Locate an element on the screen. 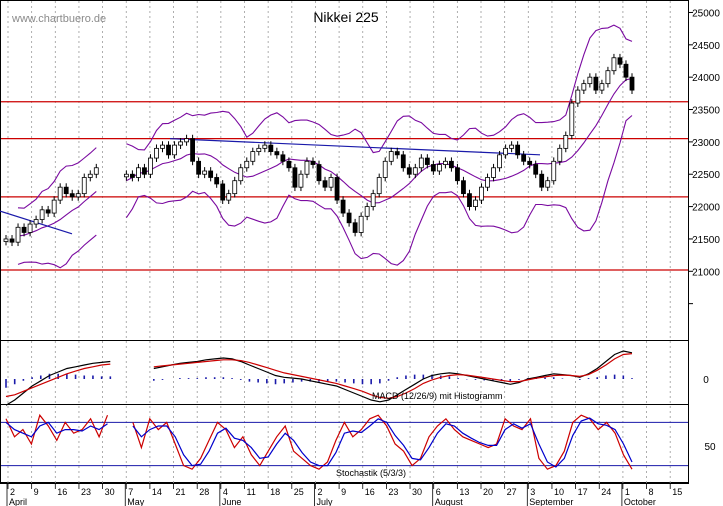 The height and width of the screenshot is (506, 723). x-tick-label: 13 is located at coordinates (464, 492).